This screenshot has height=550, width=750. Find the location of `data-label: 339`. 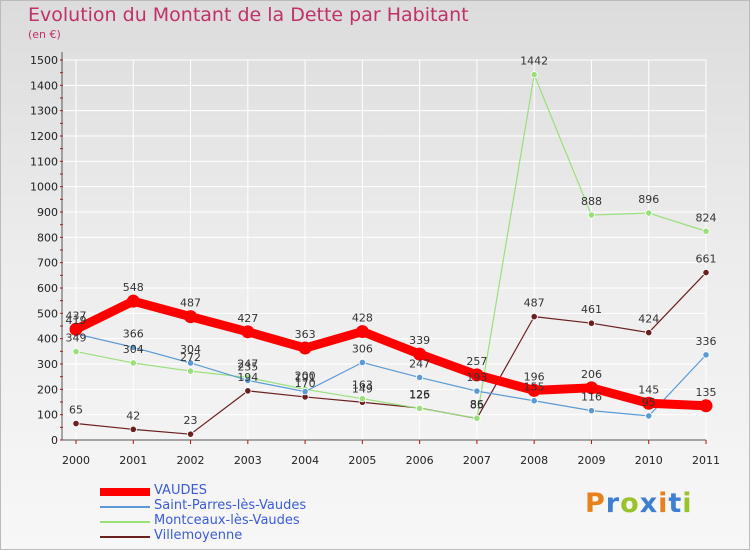

data-label: 339 is located at coordinates (419, 340).